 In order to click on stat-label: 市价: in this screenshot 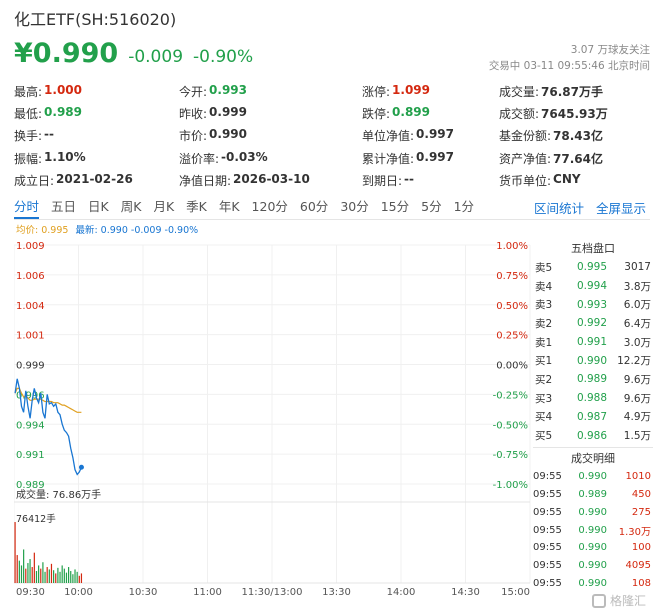, I will do `click(193, 136)`.